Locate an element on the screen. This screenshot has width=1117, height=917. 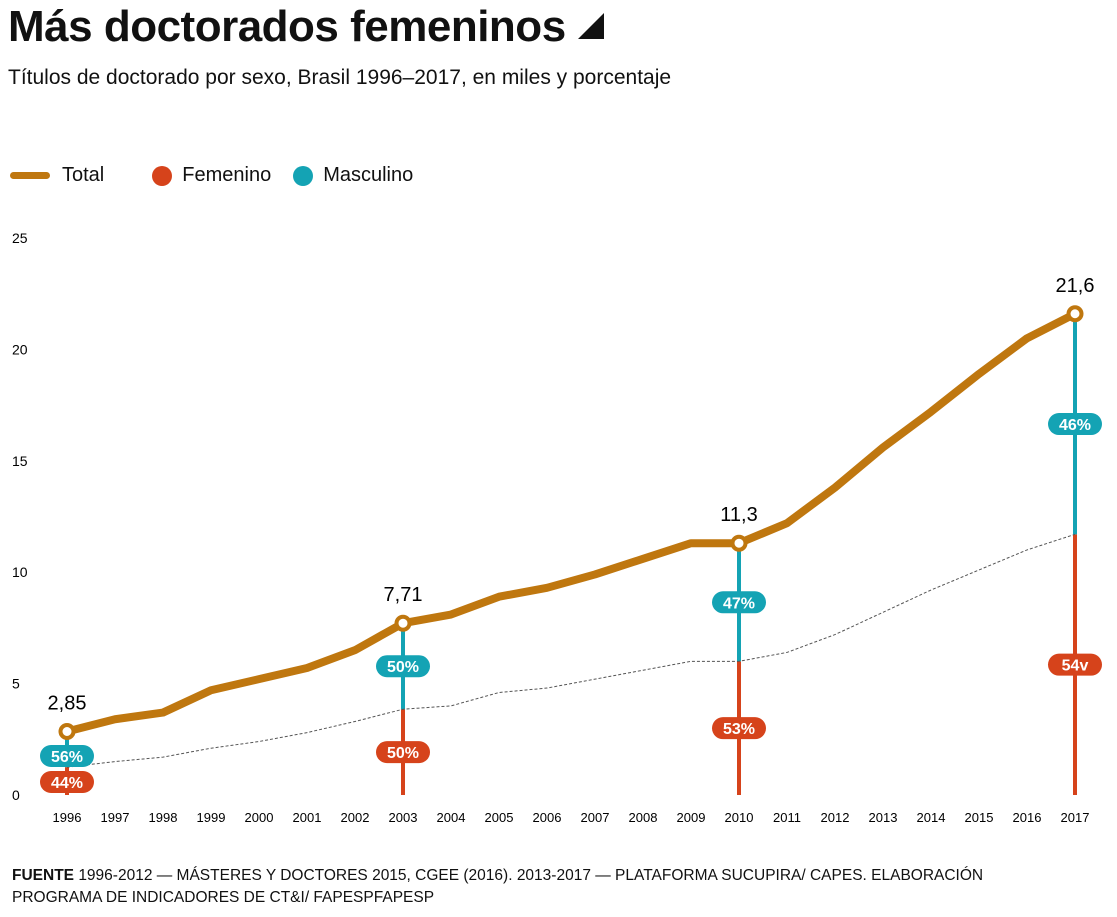
x-tick-label: 2001 is located at coordinates (307, 817).